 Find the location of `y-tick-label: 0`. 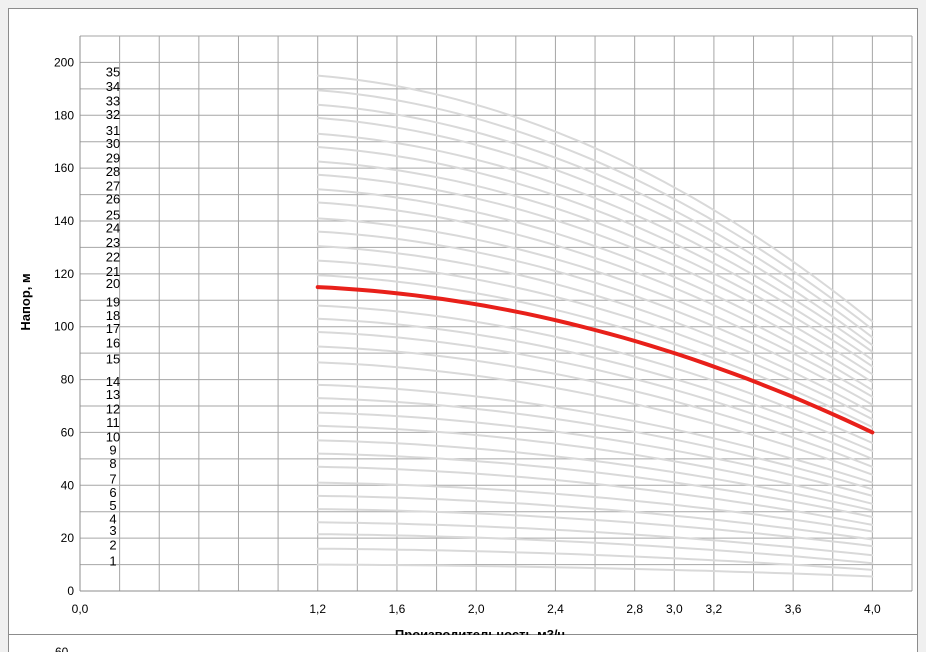

y-tick-label: 0 is located at coordinates (70, 591).